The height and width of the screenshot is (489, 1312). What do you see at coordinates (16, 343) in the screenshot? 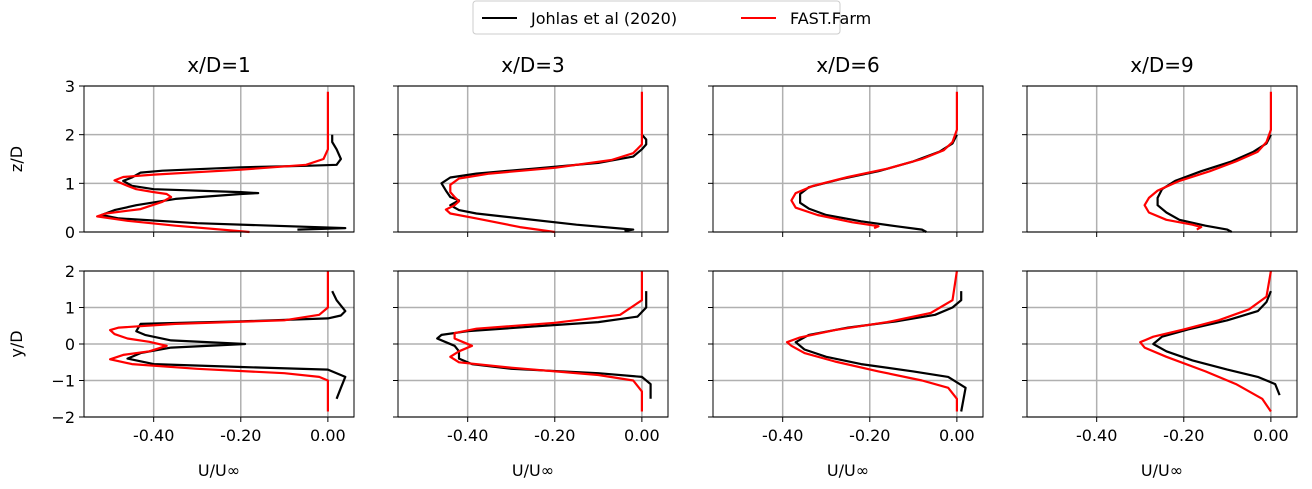
I see `y-axis-label-row-1: y/D` at bounding box center [16, 343].